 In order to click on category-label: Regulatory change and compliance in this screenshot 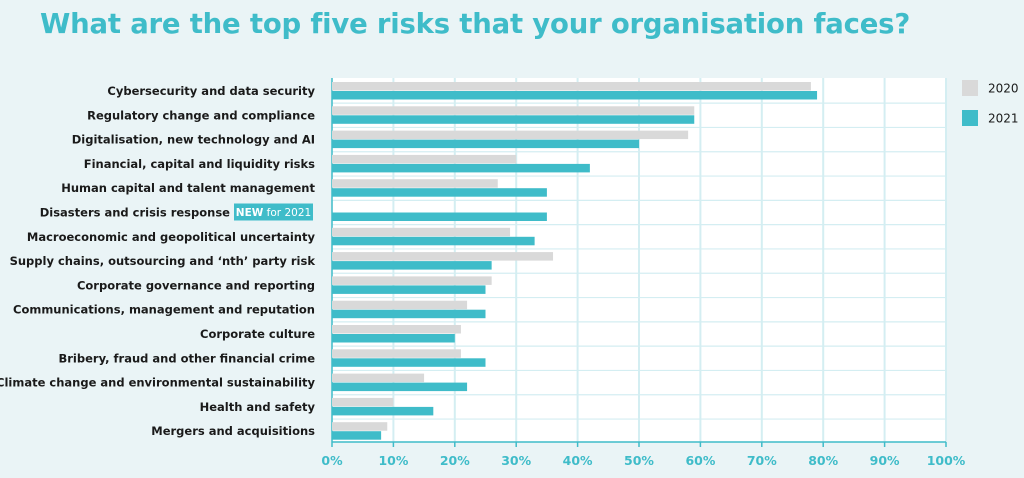, I will do `click(201, 115)`.